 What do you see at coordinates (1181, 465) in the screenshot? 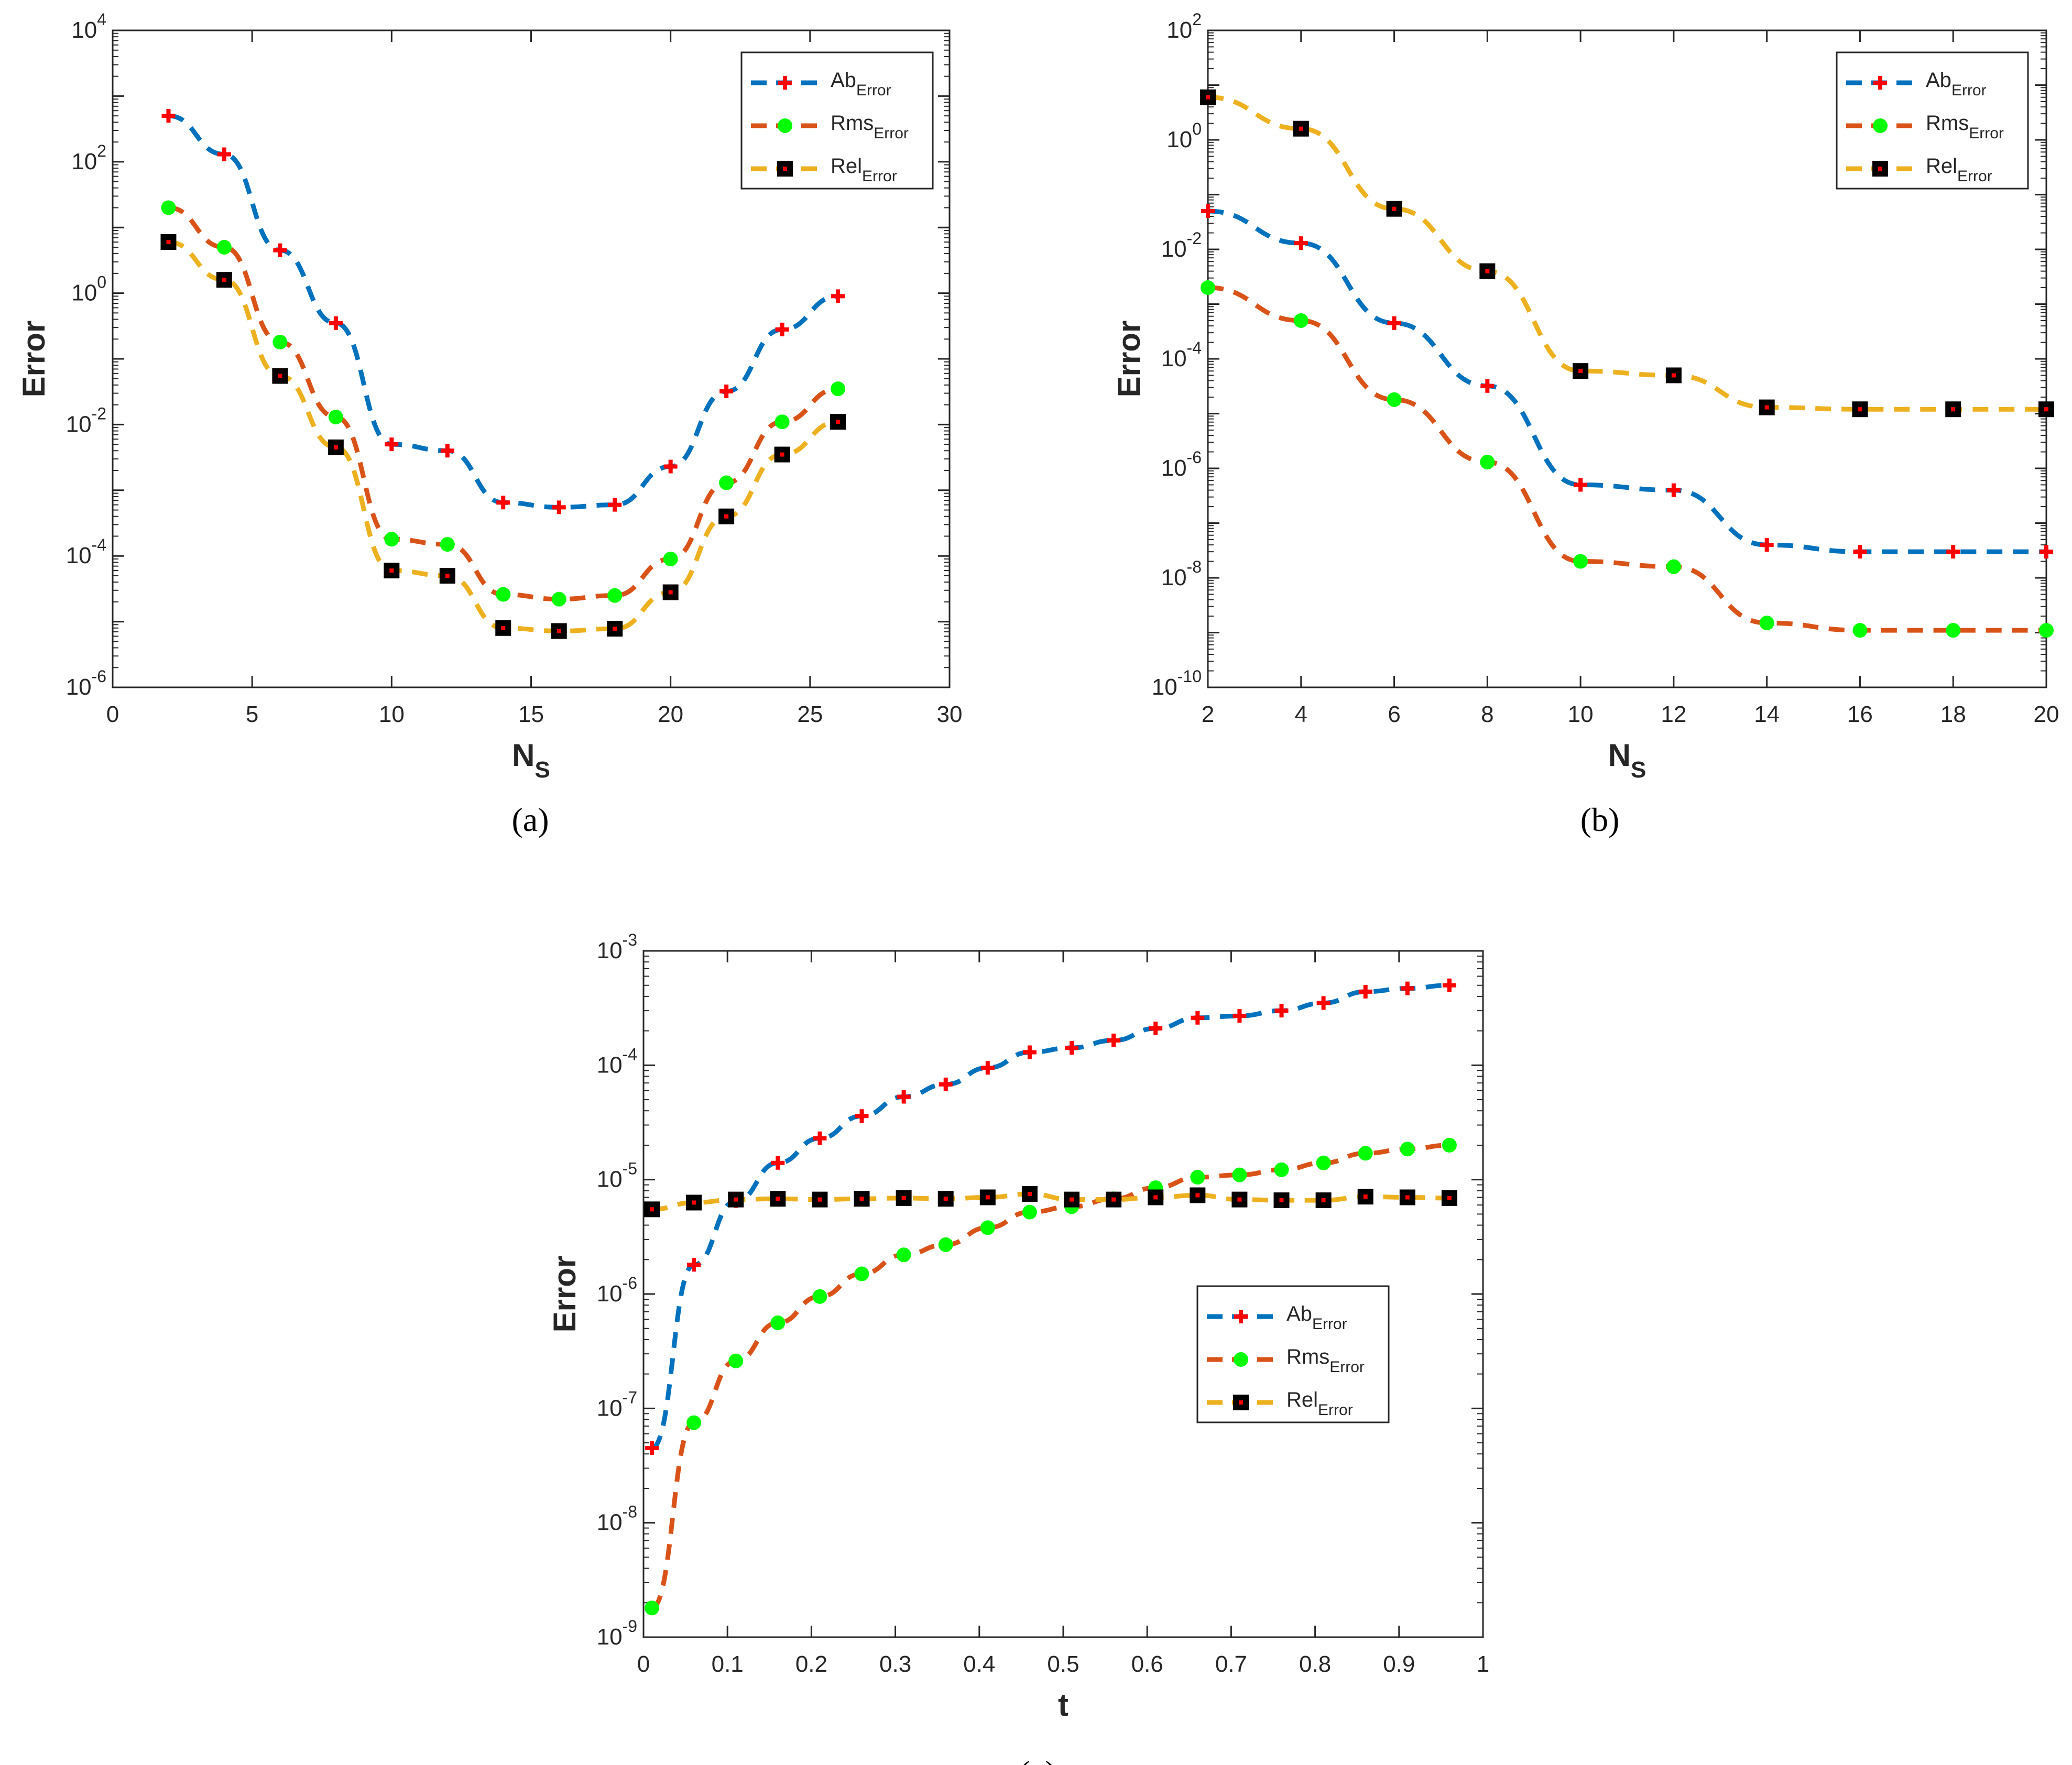
I see `y-tick-label: 10⁻⁶` at bounding box center [1181, 465].